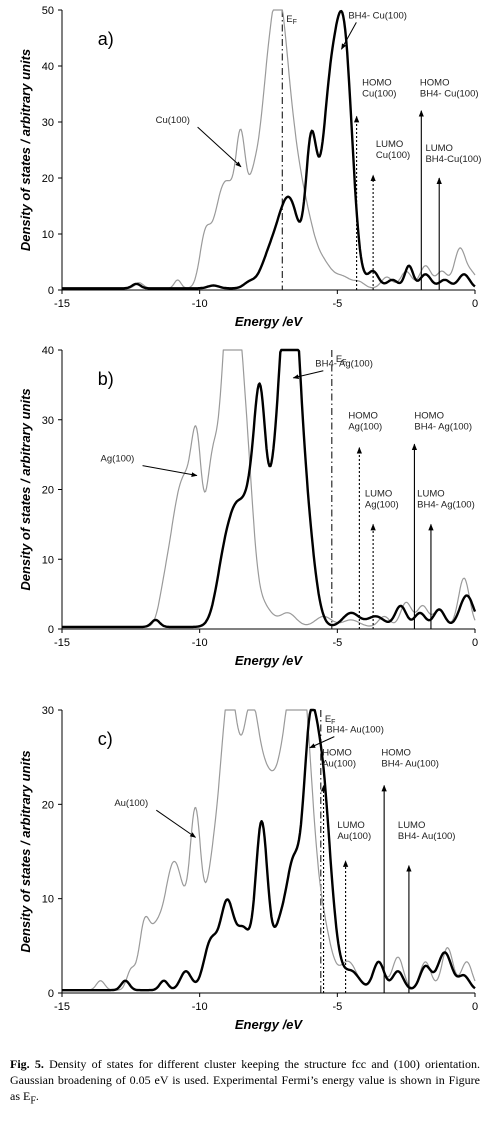  What do you see at coordinates (379, 89) in the screenshot?
I see `orbital-label: HOMO Cu(100)` at bounding box center [379, 89].